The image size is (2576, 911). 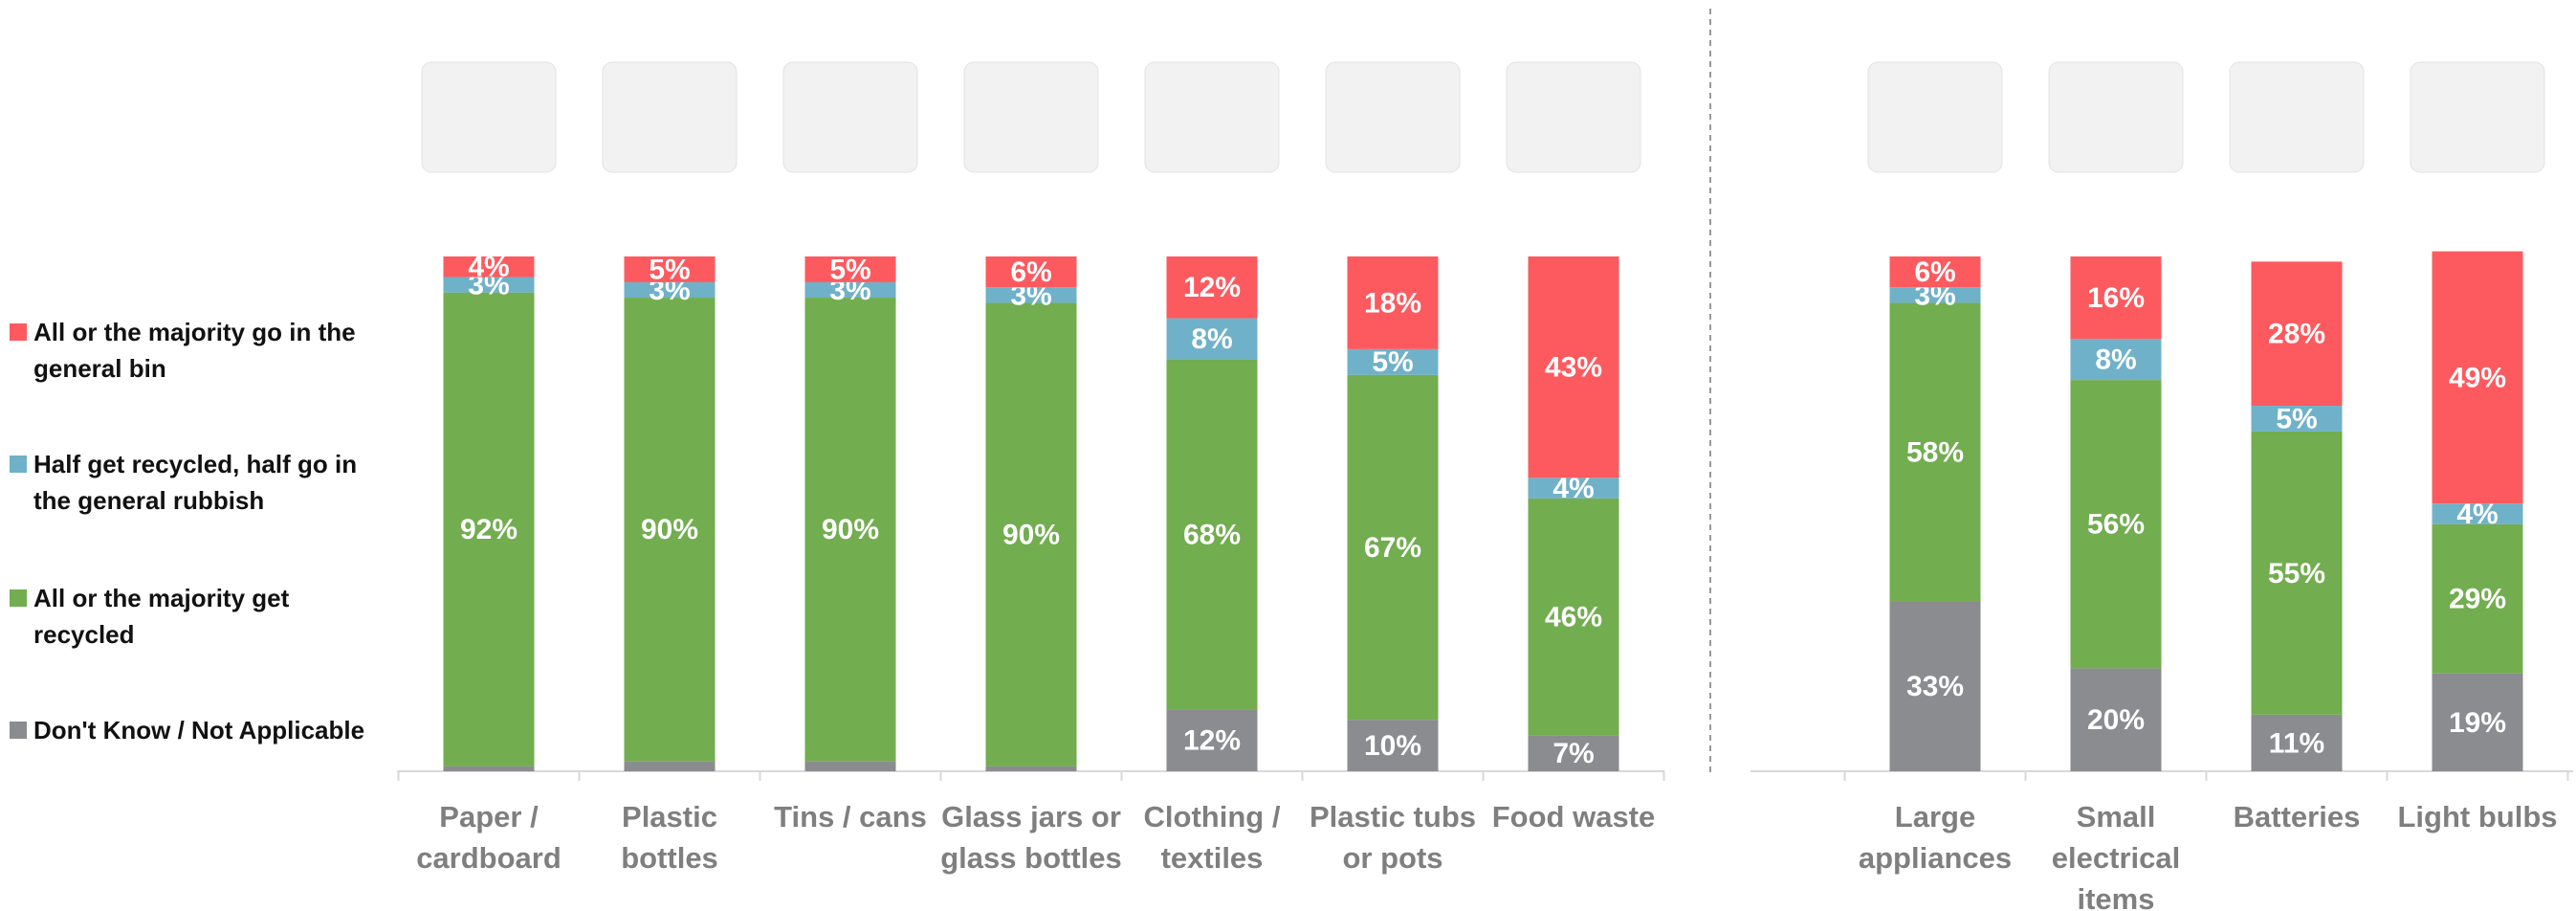 I want to click on data-label: 7%, so click(x=1573, y=753).